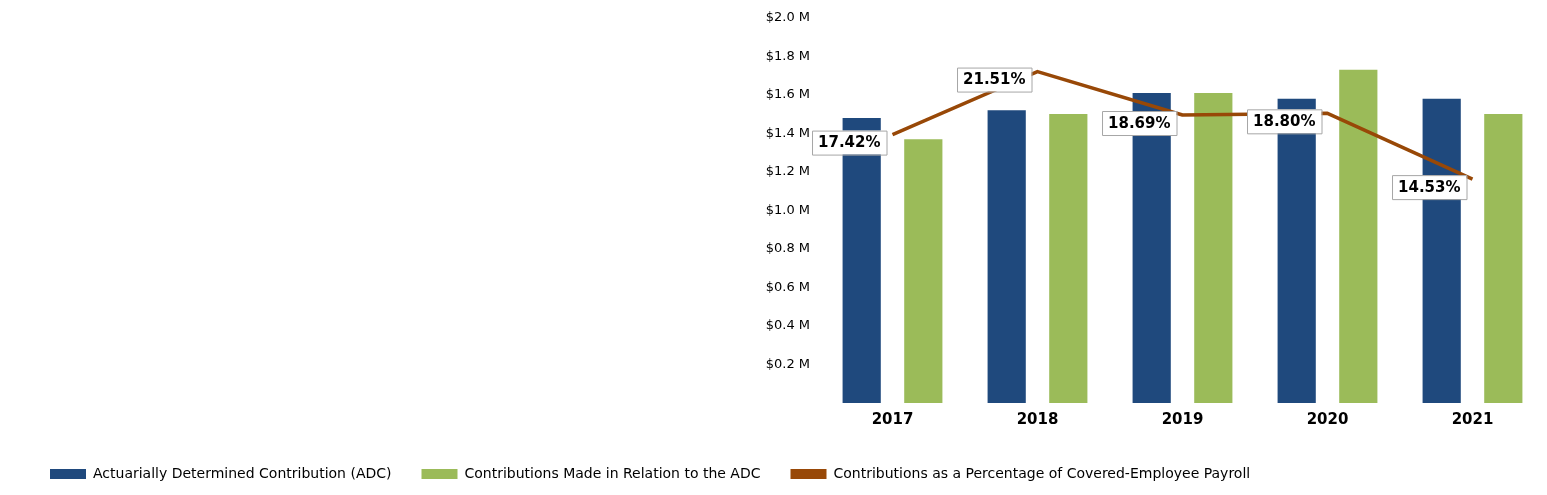  Describe the element at coordinates (1472, 418) in the screenshot. I see `x-tick-label: 2021` at that location.